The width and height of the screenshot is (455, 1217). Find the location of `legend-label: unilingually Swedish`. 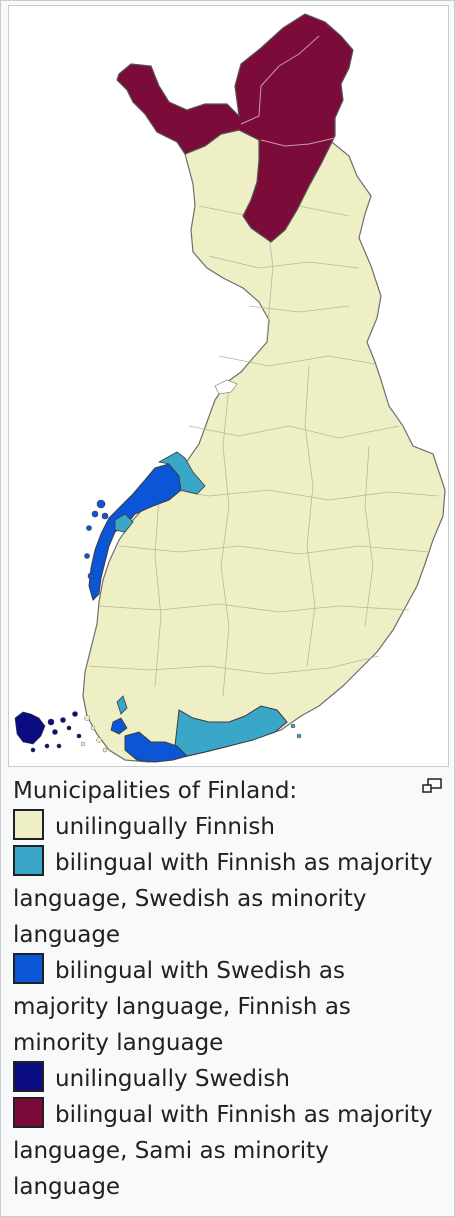

legend-label: unilingually Swedish is located at coordinates (172, 1079).